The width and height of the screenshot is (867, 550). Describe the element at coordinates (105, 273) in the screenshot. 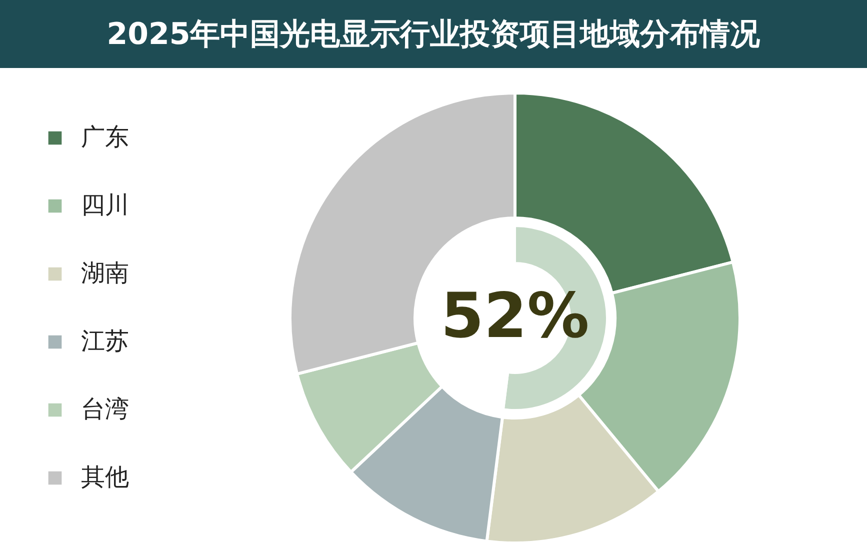

I see `legend-label: 湖南` at that location.